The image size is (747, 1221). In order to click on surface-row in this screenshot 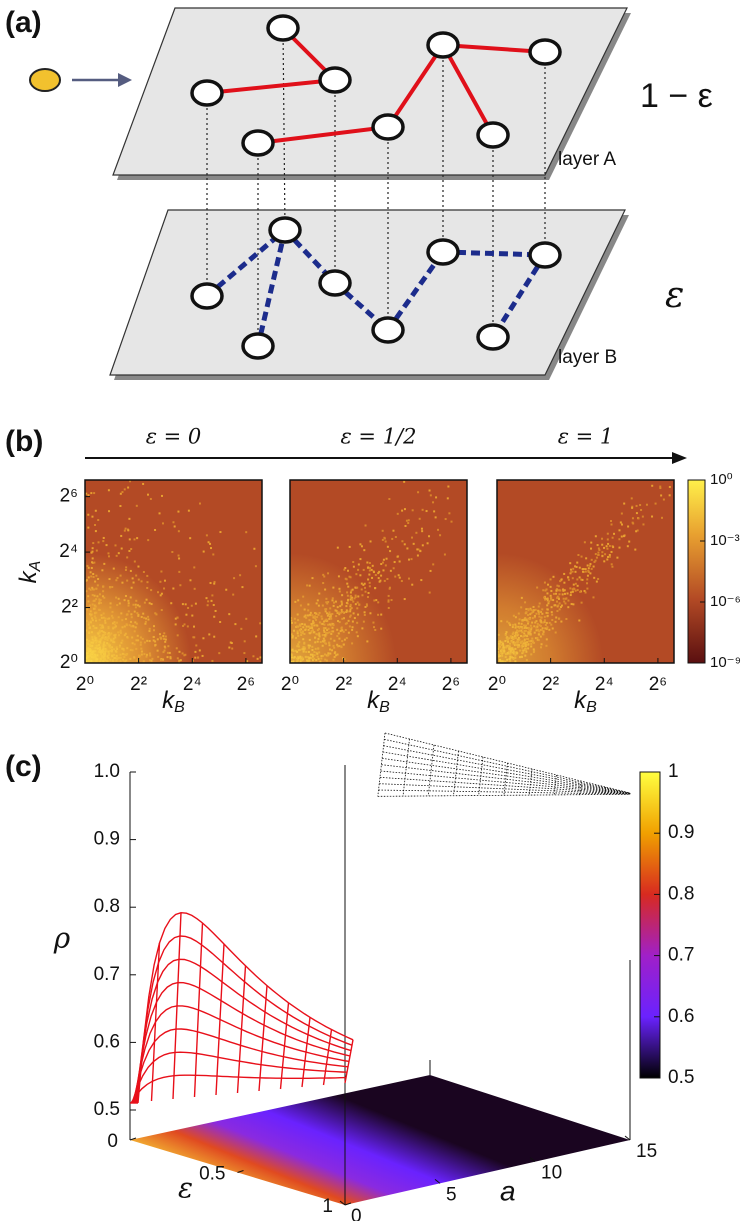, I will do `click(242, 1042)`.